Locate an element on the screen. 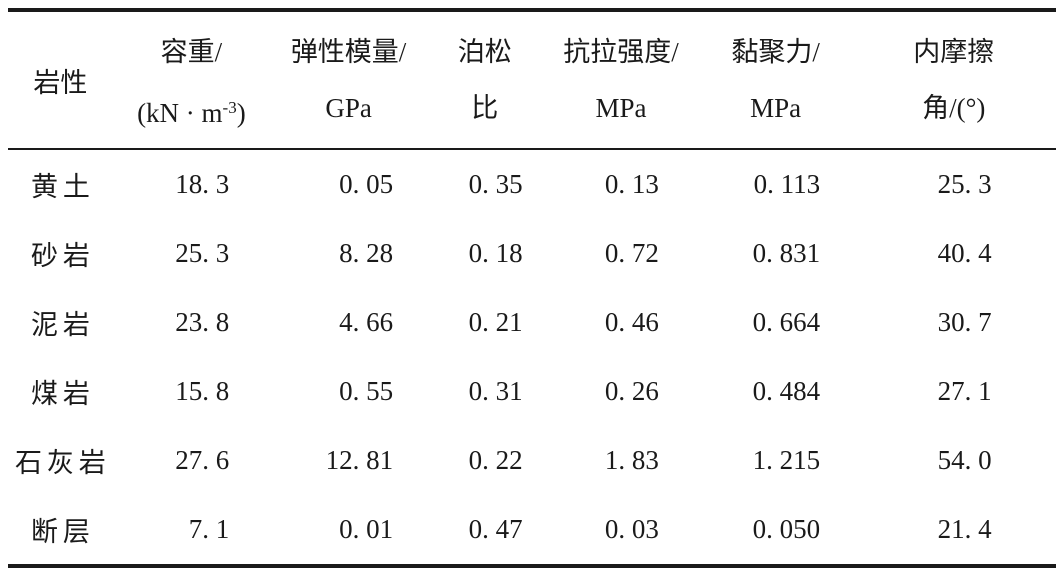 The width and height of the screenshot is (1064, 576). cell-unit-weight: 7. 1 is located at coordinates (209, 529).